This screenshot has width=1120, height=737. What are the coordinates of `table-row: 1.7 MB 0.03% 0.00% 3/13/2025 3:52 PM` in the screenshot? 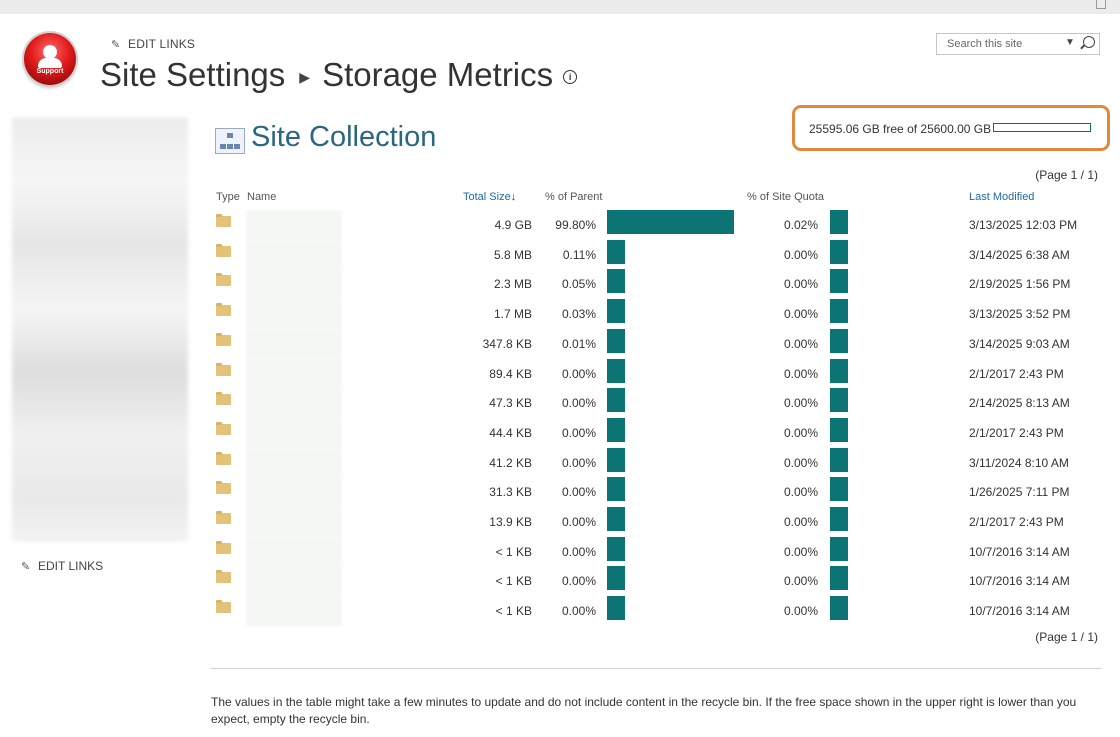 It's located at (560, 314).